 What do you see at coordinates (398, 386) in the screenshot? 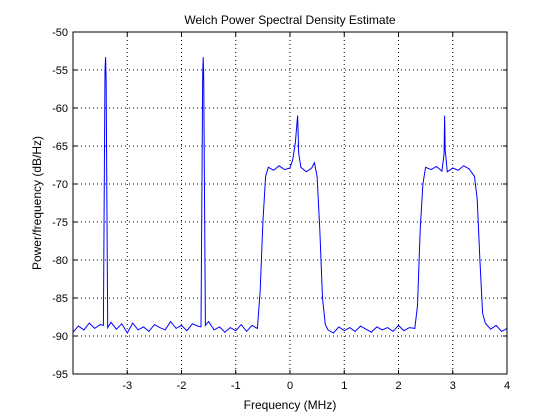
I see `x-tick-label: 2` at bounding box center [398, 386].